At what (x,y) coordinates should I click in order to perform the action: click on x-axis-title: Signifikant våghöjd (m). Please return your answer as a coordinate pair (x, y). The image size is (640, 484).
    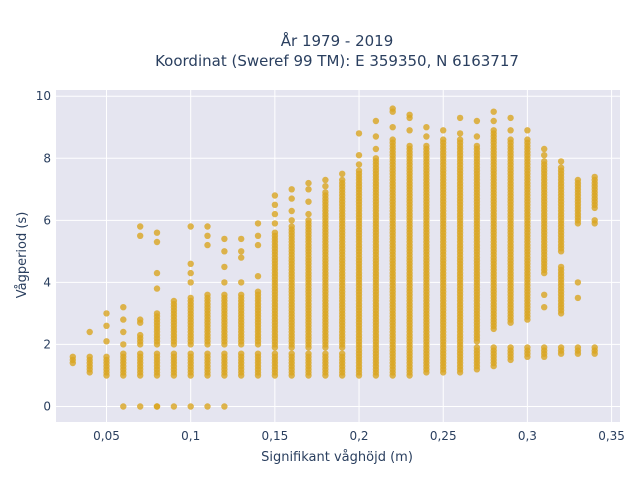
    Looking at the image, I should click on (337, 457).